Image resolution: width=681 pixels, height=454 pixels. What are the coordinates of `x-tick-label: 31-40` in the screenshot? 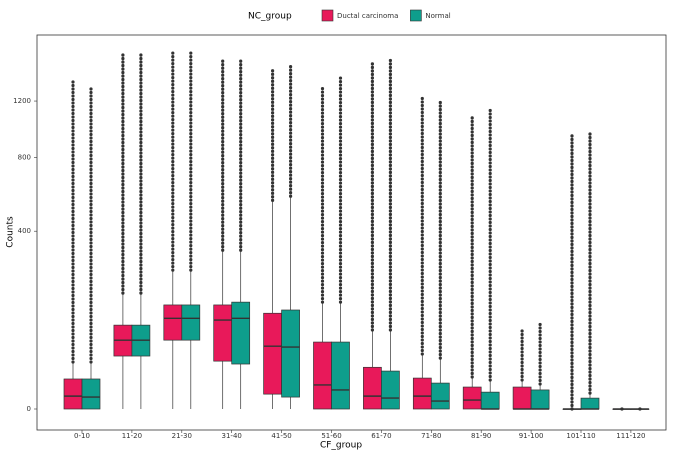 It's located at (232, 436).